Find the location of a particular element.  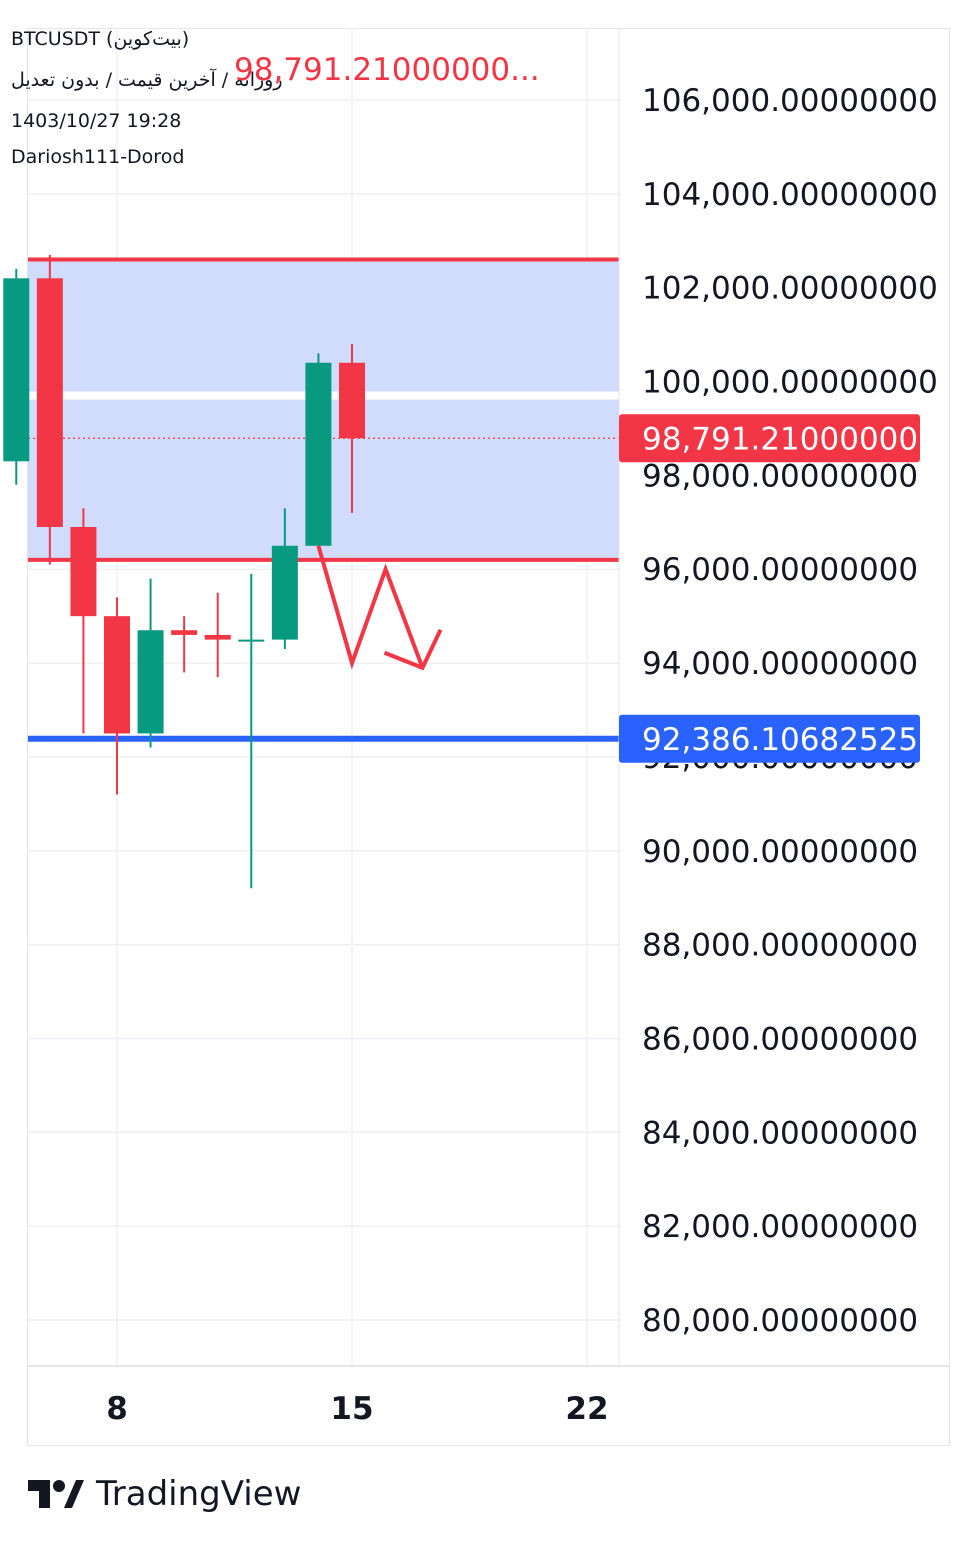

projection-arrowhead is located at coordinates (413, 649).